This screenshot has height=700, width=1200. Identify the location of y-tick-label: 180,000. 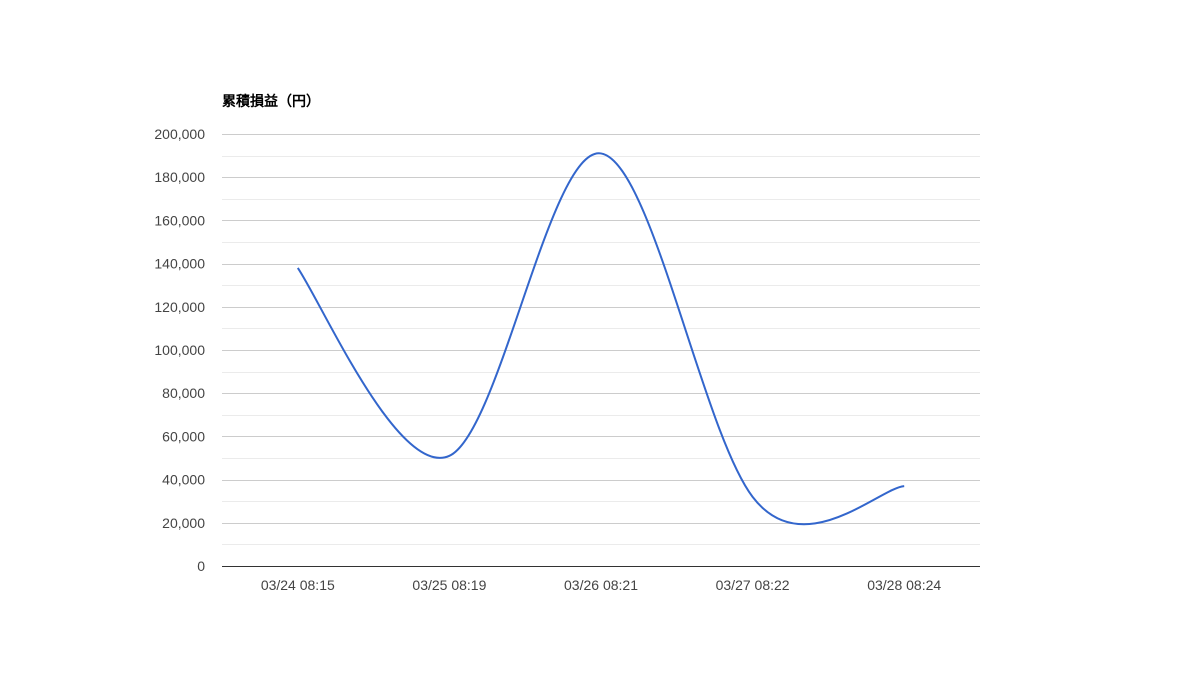
(179, 177).